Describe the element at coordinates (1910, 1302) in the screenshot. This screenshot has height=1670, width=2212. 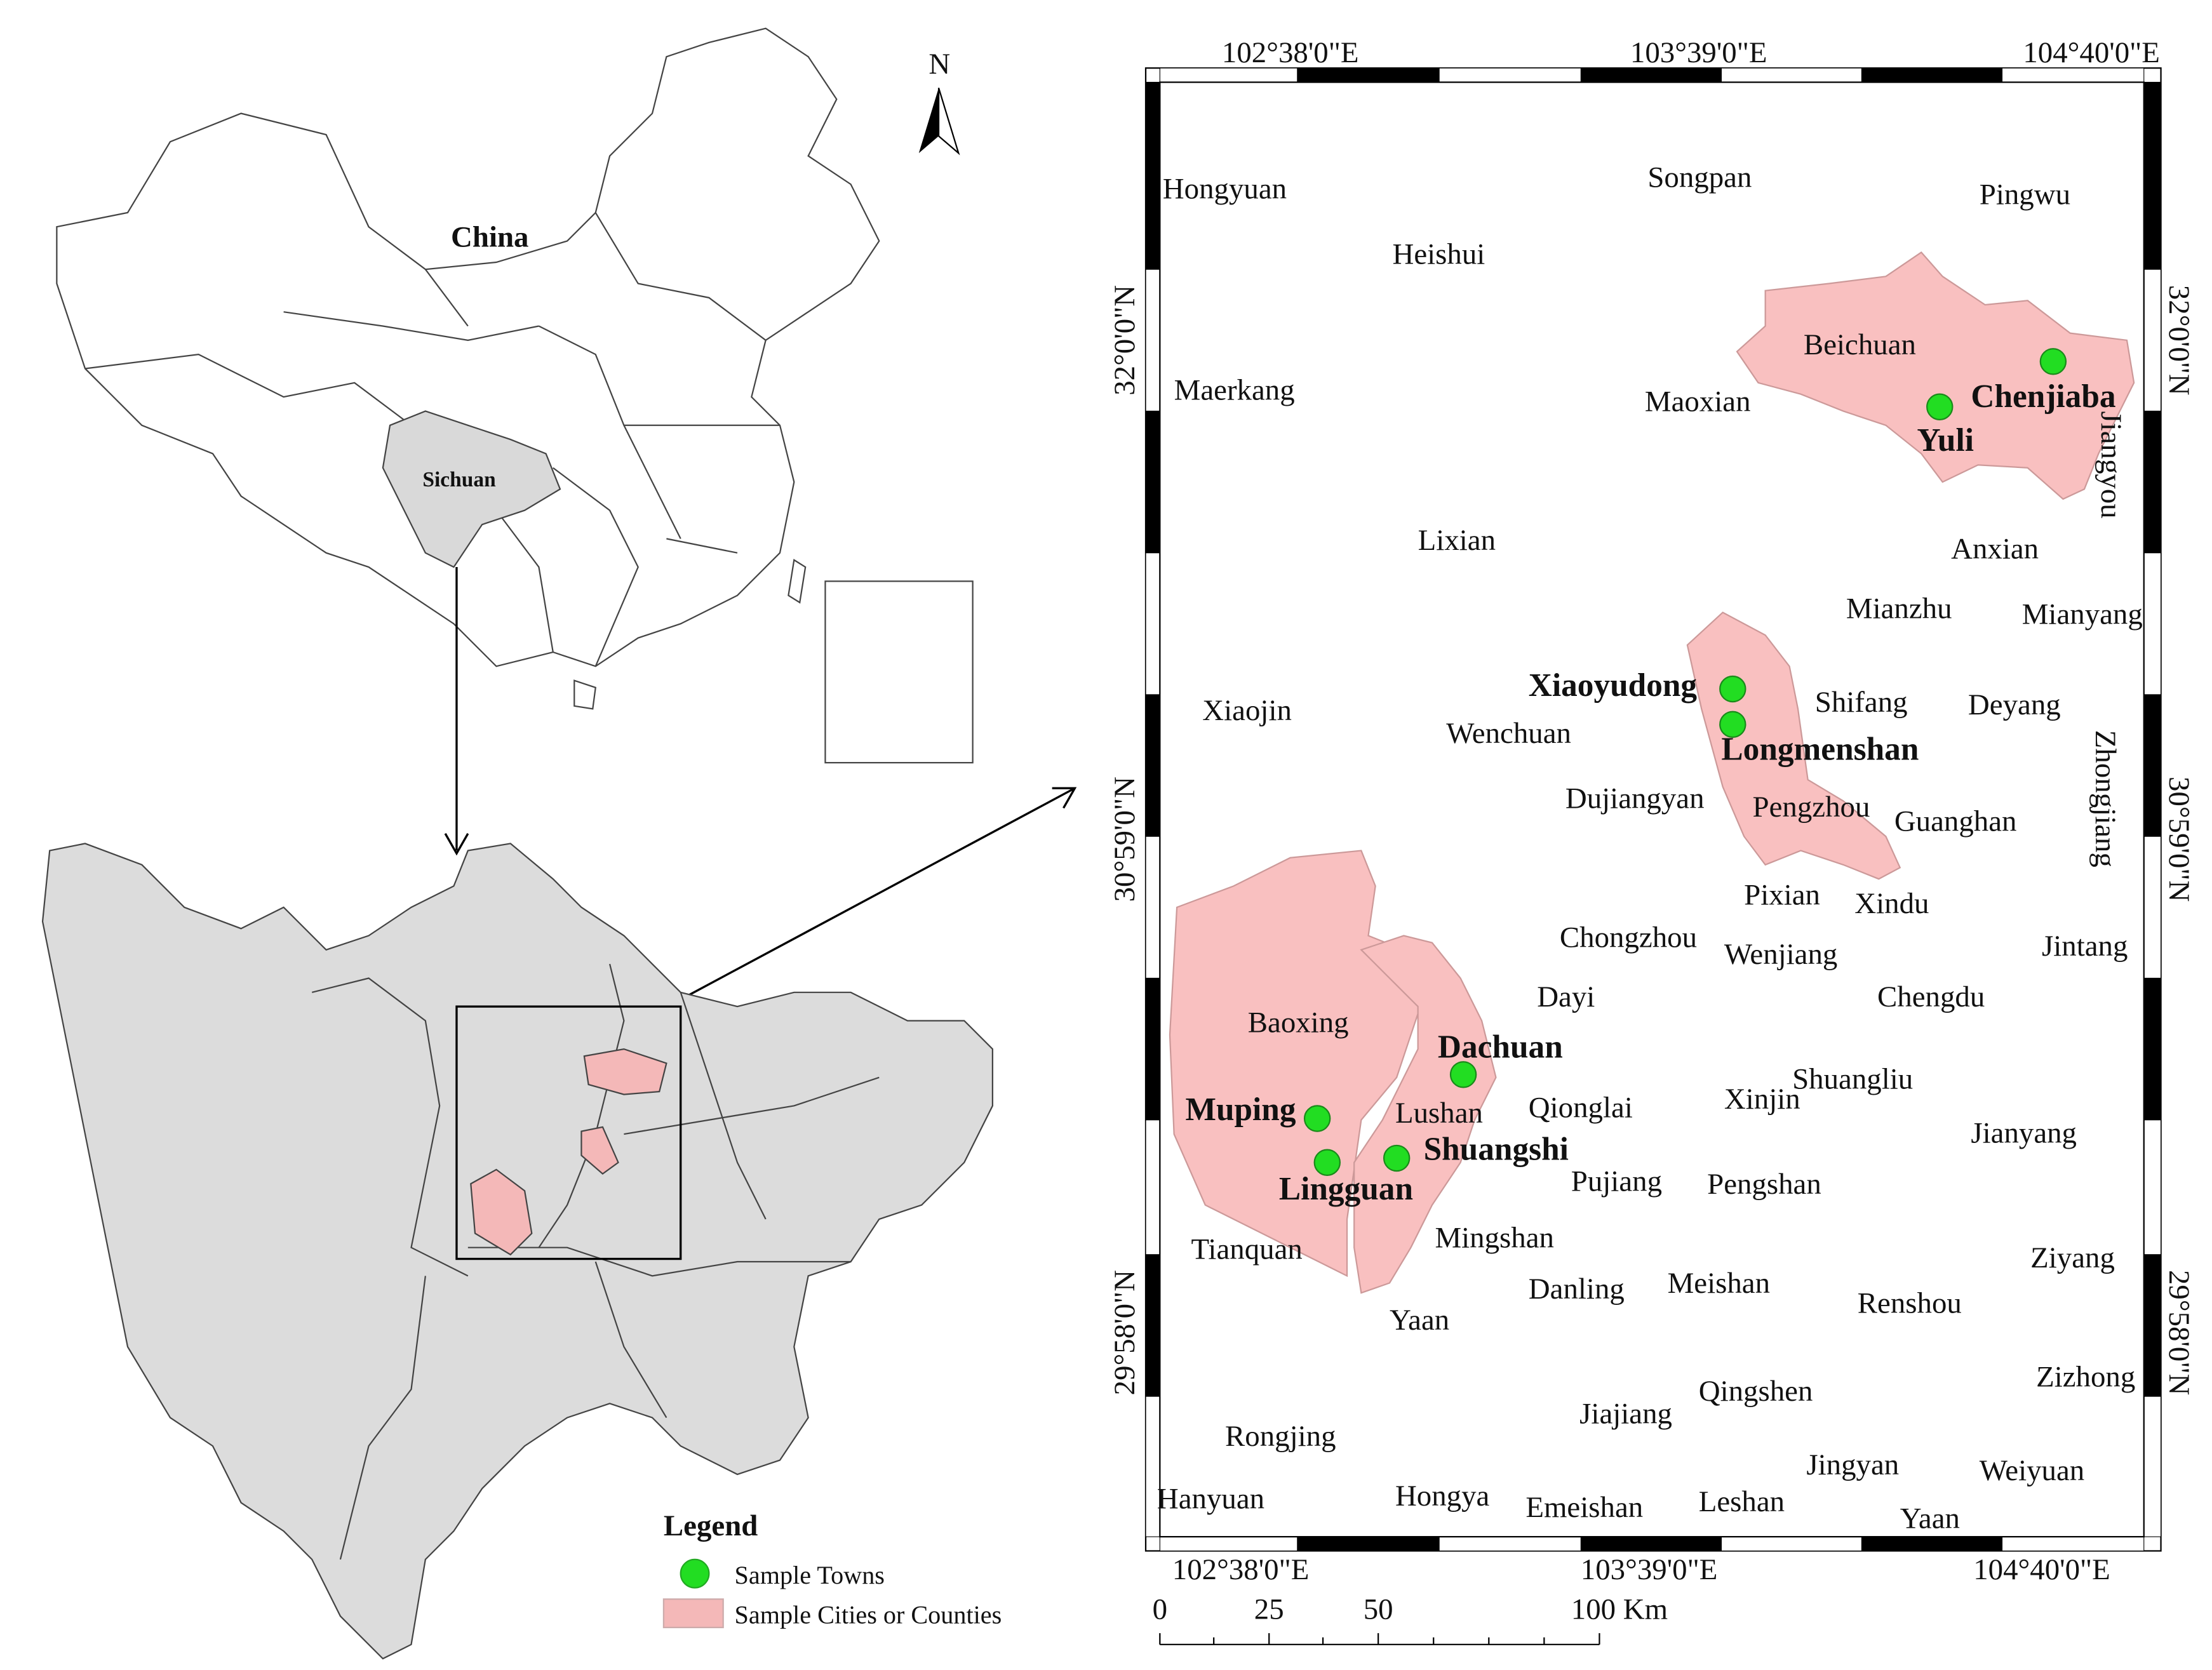
I see `place-label: Renshou` at that location.